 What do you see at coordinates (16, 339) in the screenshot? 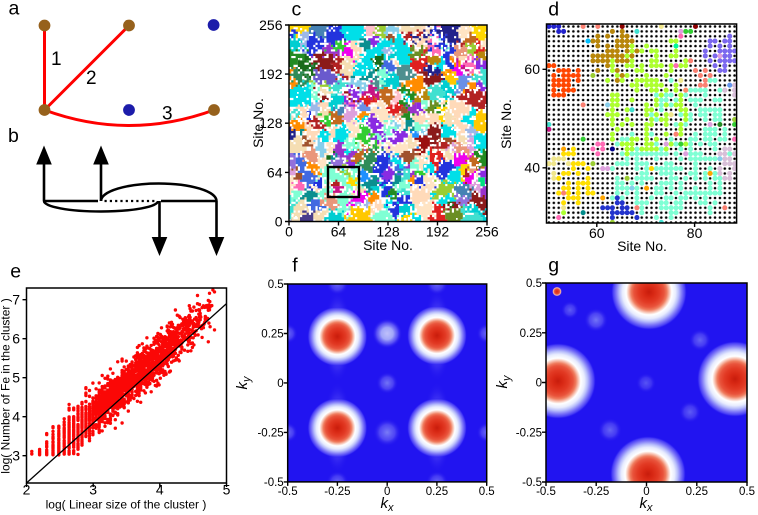
I see `svg-text: 6` at bounding box center [16, 339].